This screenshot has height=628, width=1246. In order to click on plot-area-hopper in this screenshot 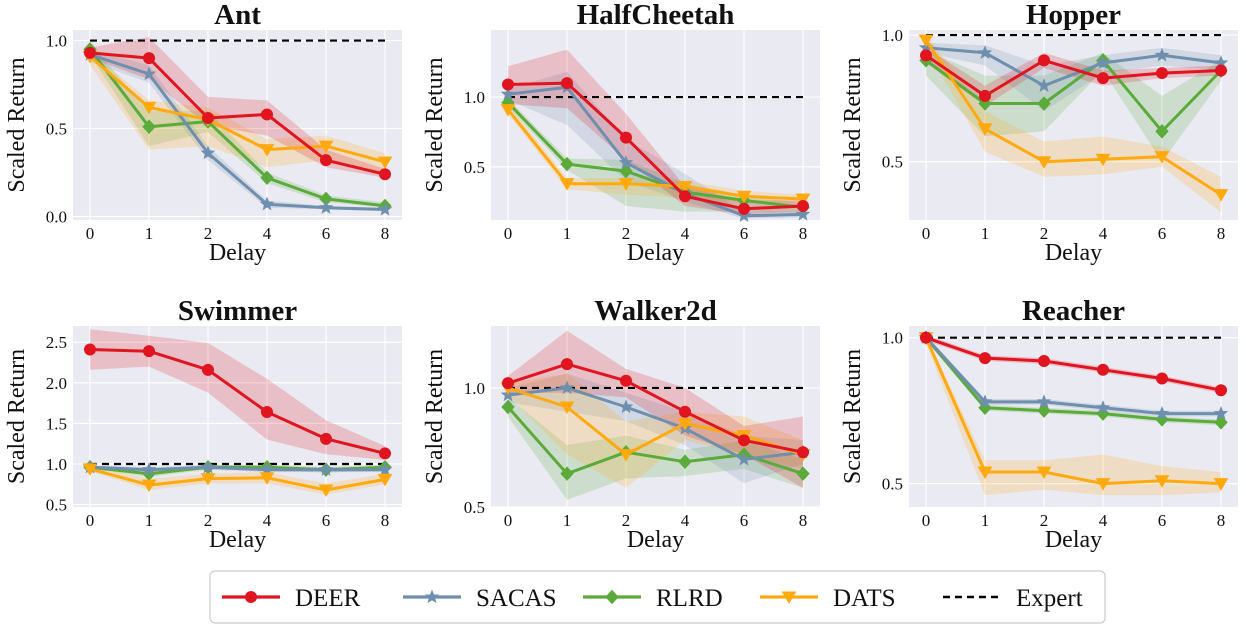, I will do `click(1073, 125)`.